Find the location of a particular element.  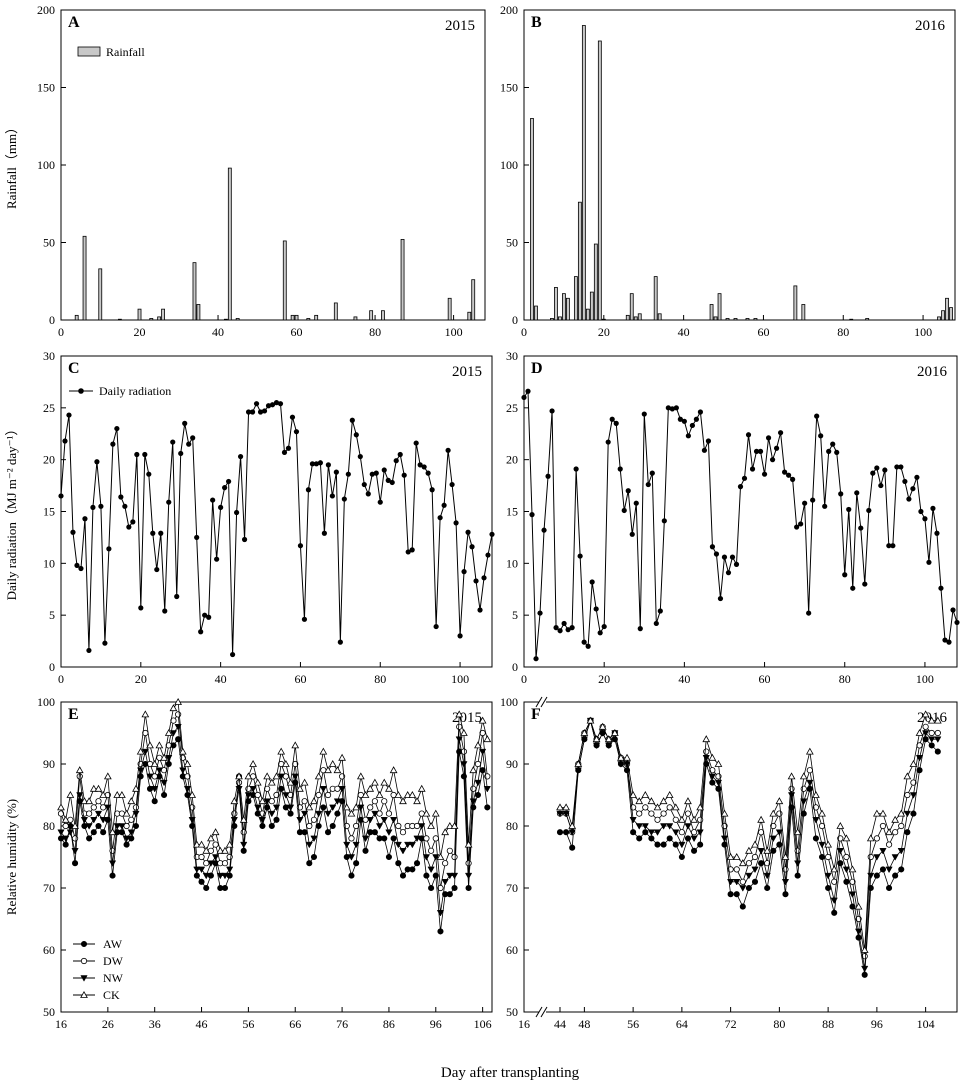

x-tick-label: 106 is located at coordinates (483, 1024).